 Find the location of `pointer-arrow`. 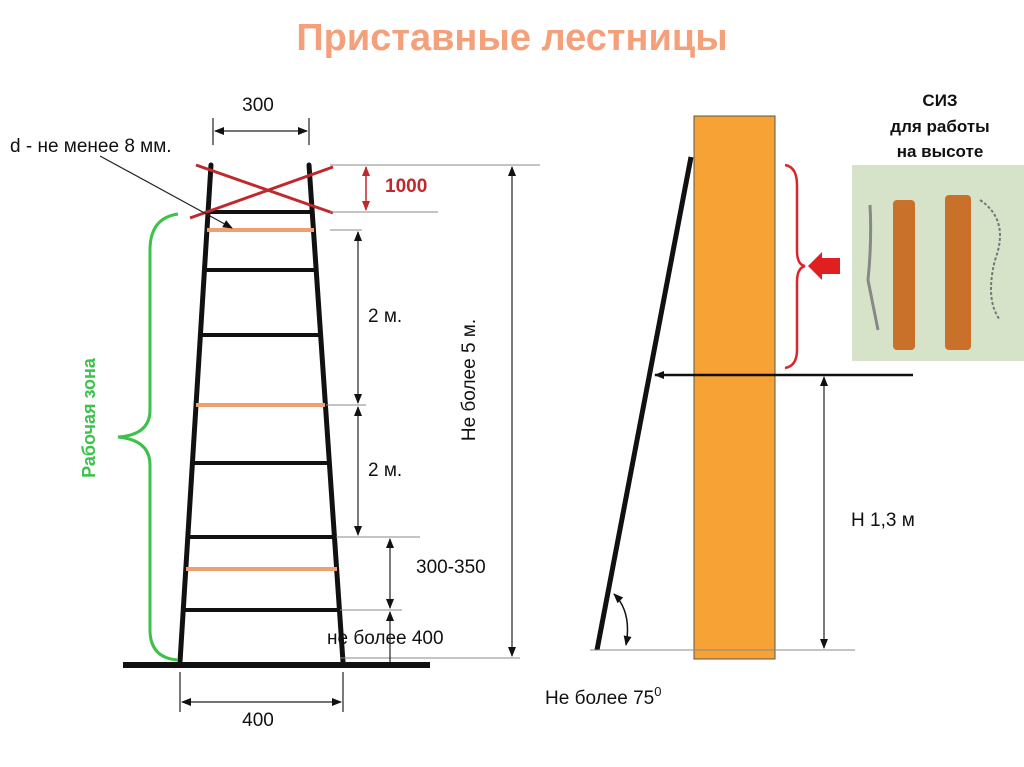

pointer-arrow is located at coordinates (824, 266).